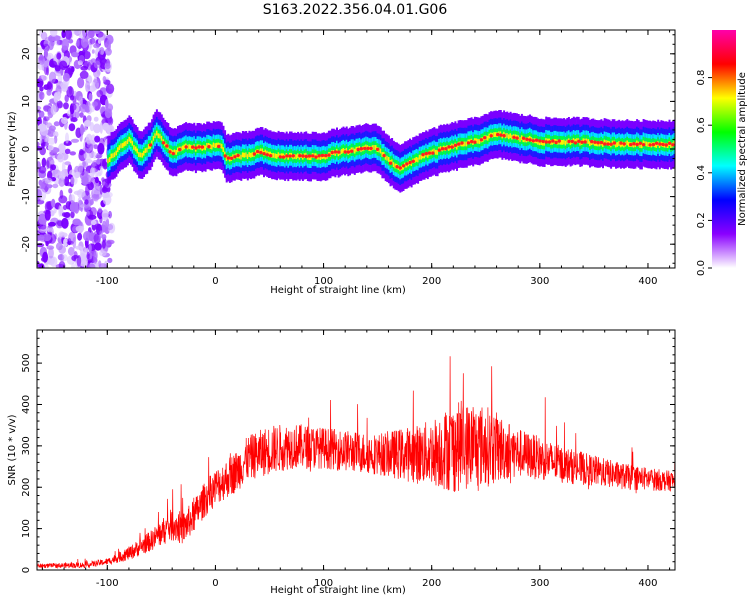 This screenshot has width=750, height=600. I want to click on colorbar-ticks: 0.0 0.2 0.4 0.6 0.8, so click(704, 173).